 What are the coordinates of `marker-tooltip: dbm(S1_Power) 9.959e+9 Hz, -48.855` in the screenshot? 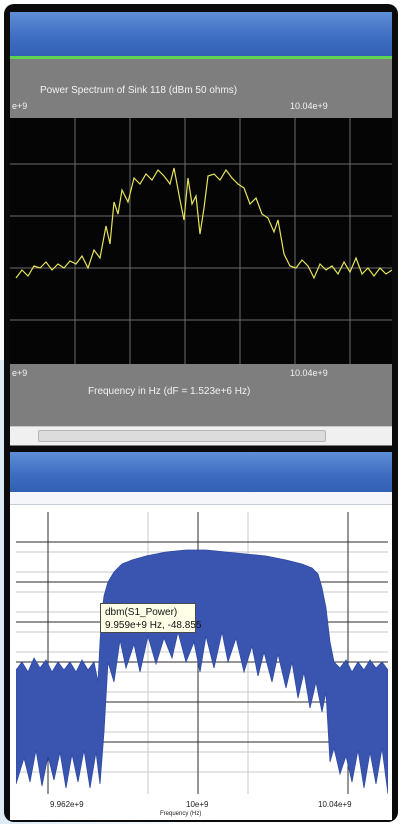 It's located at (151, 618).